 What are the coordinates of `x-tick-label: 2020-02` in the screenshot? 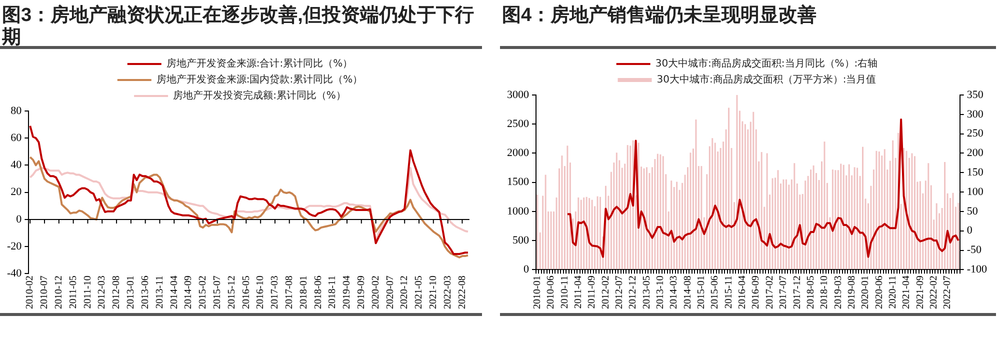 It's located at (376, 293).